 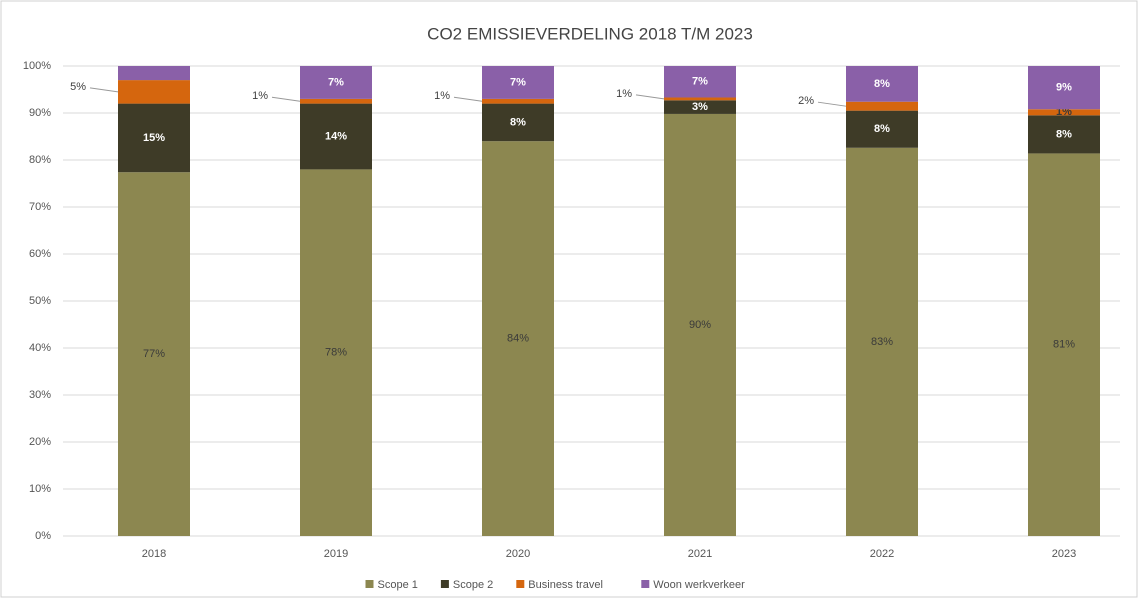 What do you see at coordinates (40, 442) in the screenshot?
I see `y-tick-label: 20%` at bounding box center [40, 442].